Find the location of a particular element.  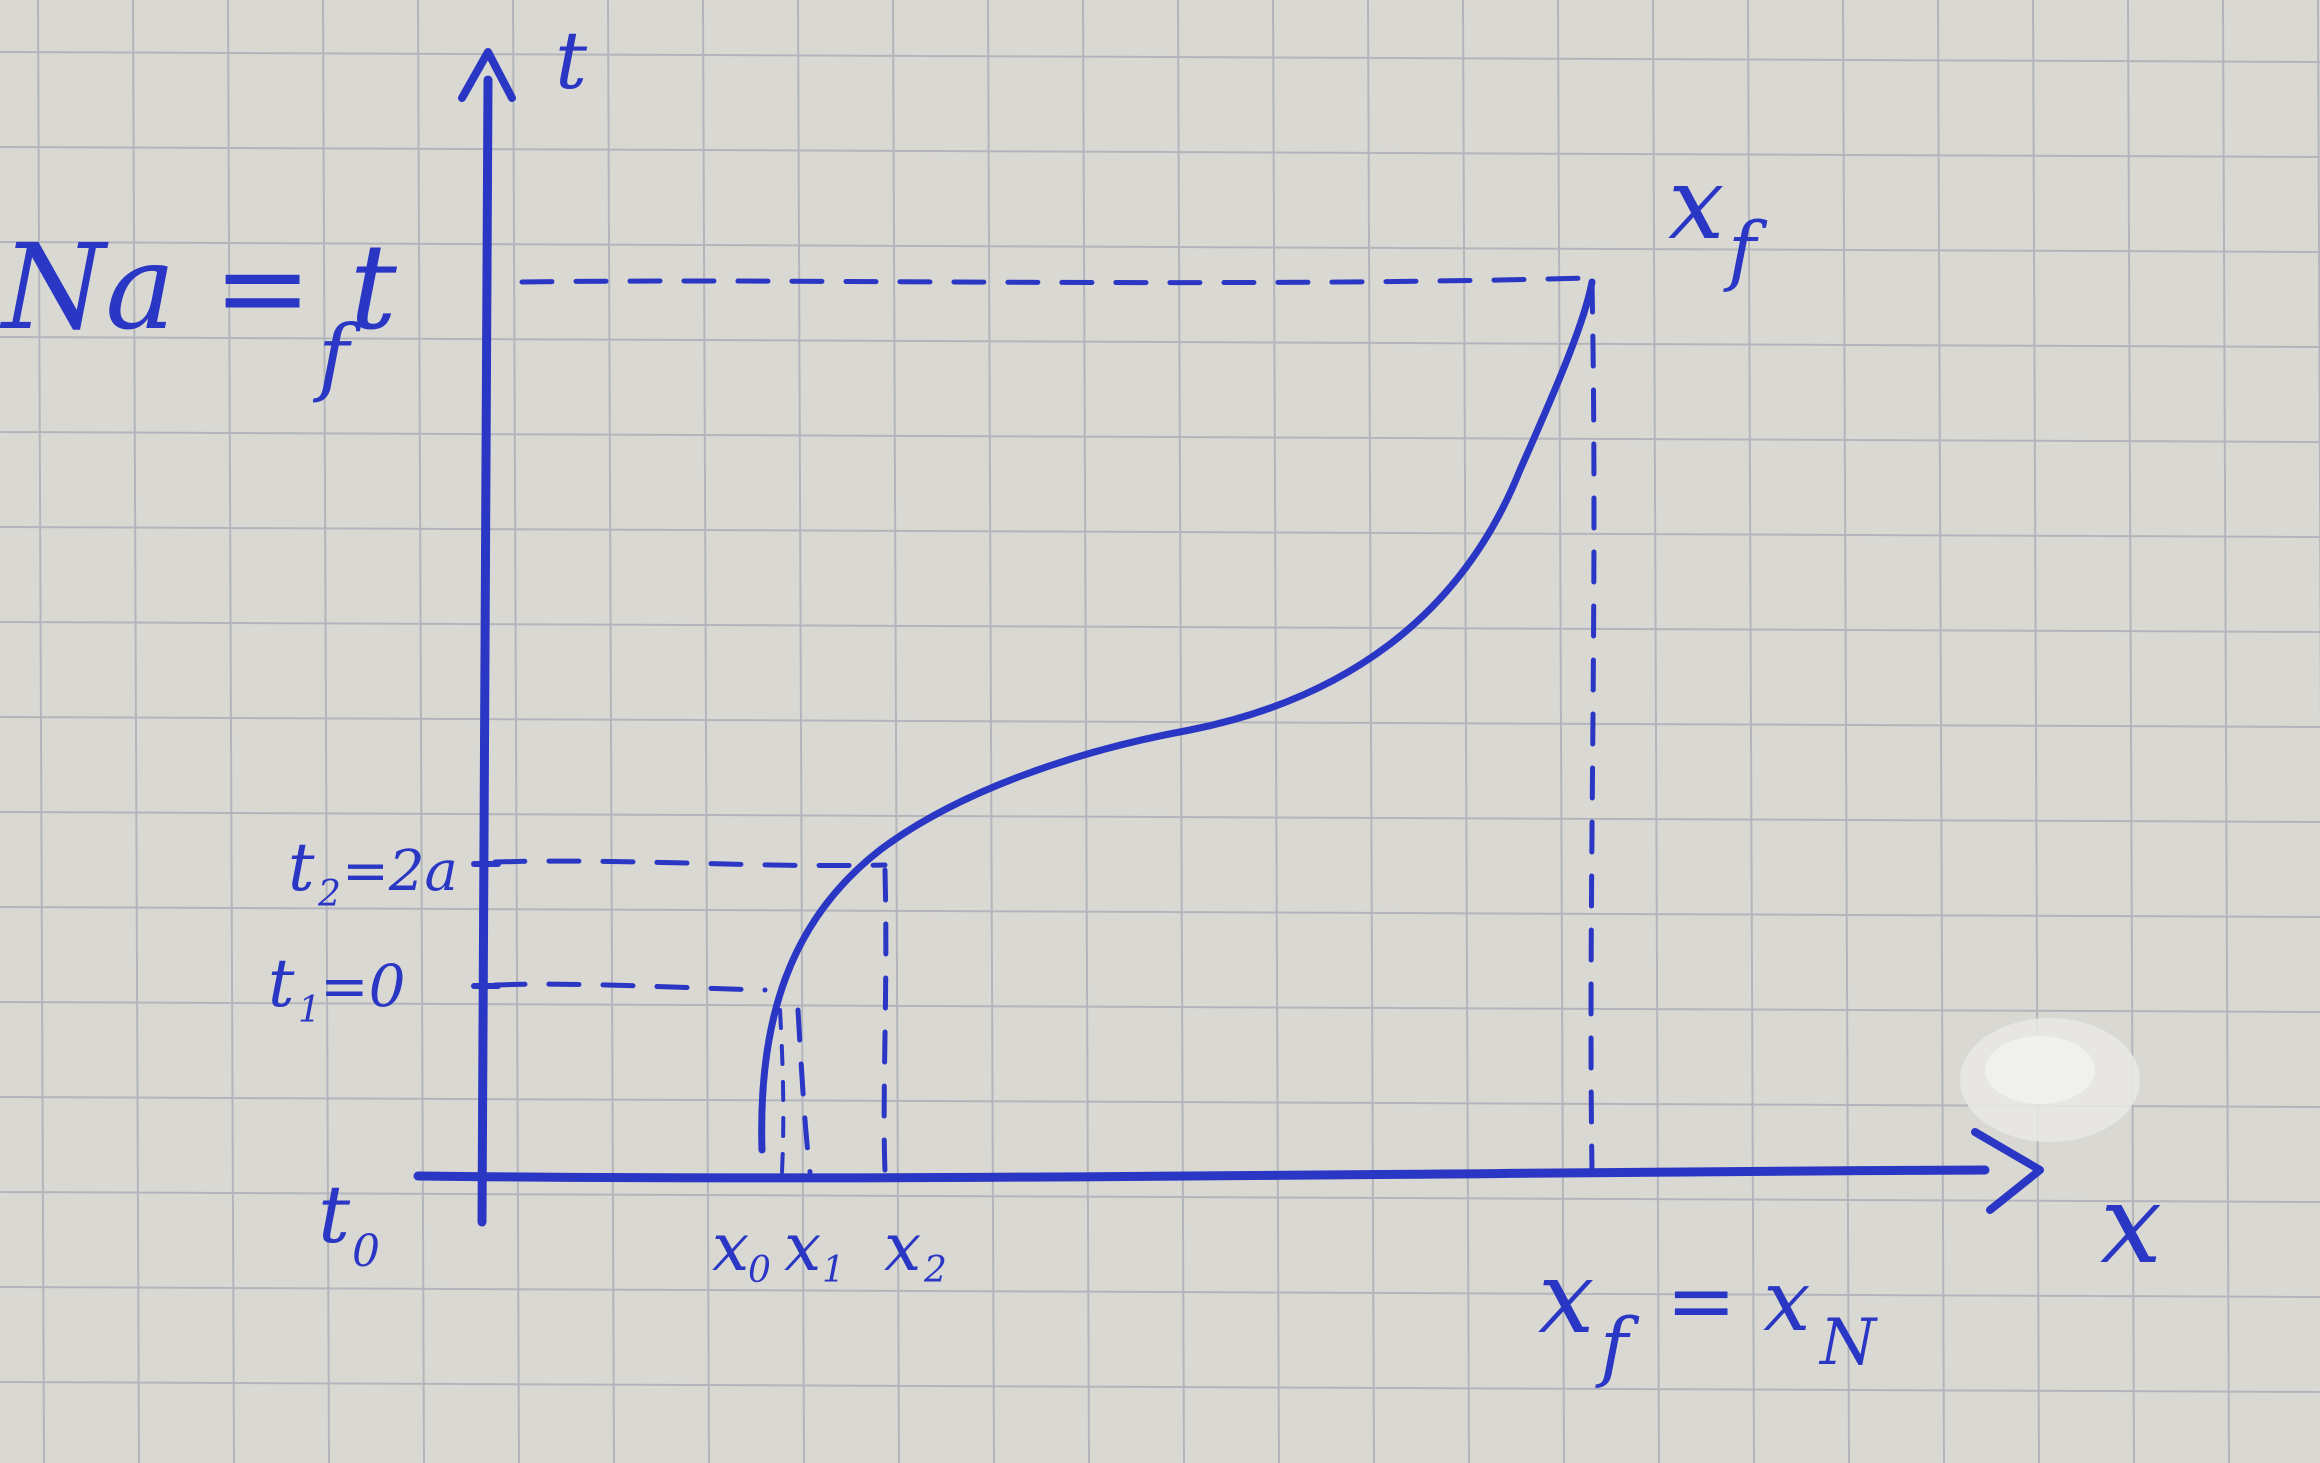

x-0-tick is located at coordinates (782, 1091).